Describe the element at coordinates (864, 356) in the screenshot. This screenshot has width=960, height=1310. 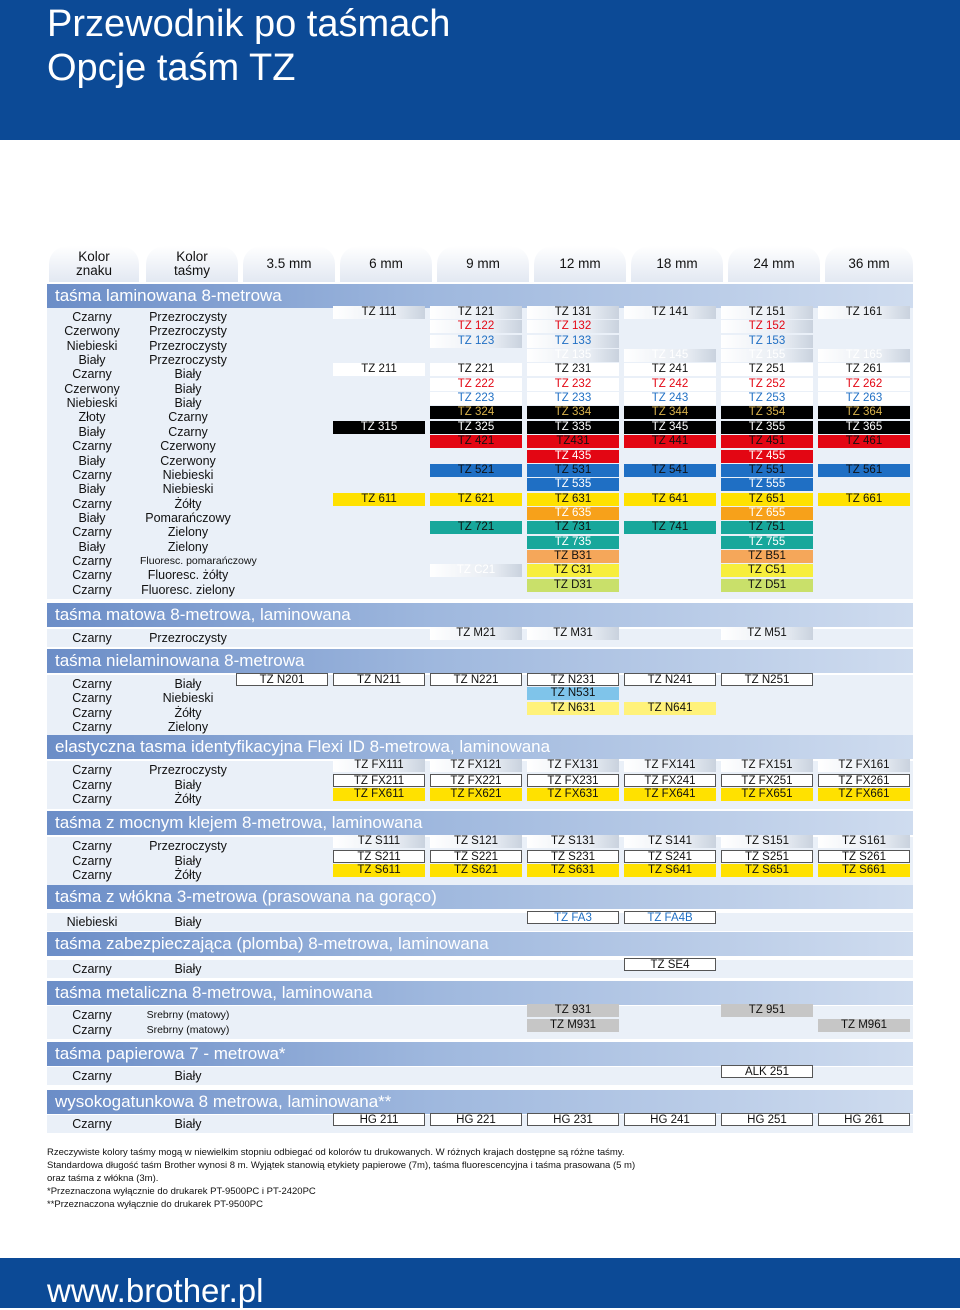
I see `tape-cell: TZ 165` at that location.